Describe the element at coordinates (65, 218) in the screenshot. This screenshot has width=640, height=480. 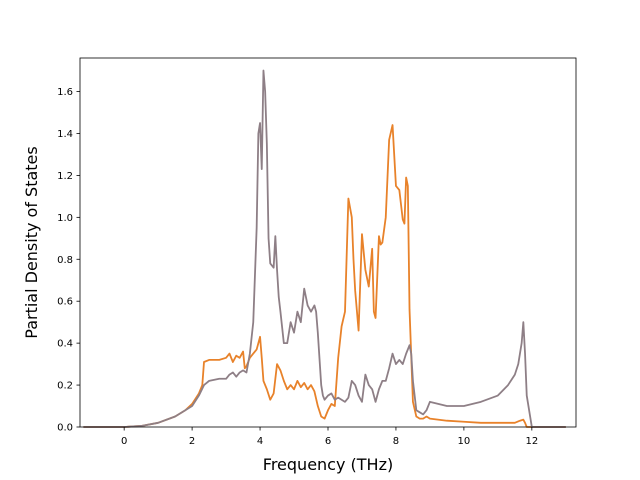
I see `y-tick-label: 1.0` at that location.